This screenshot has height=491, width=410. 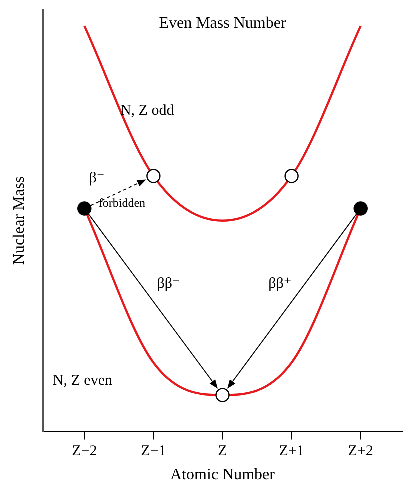 What do you see at coordinates (85, 452) in the screenshot?
I see `x-tick-label: Z−2` at bounding box center [85, 452].